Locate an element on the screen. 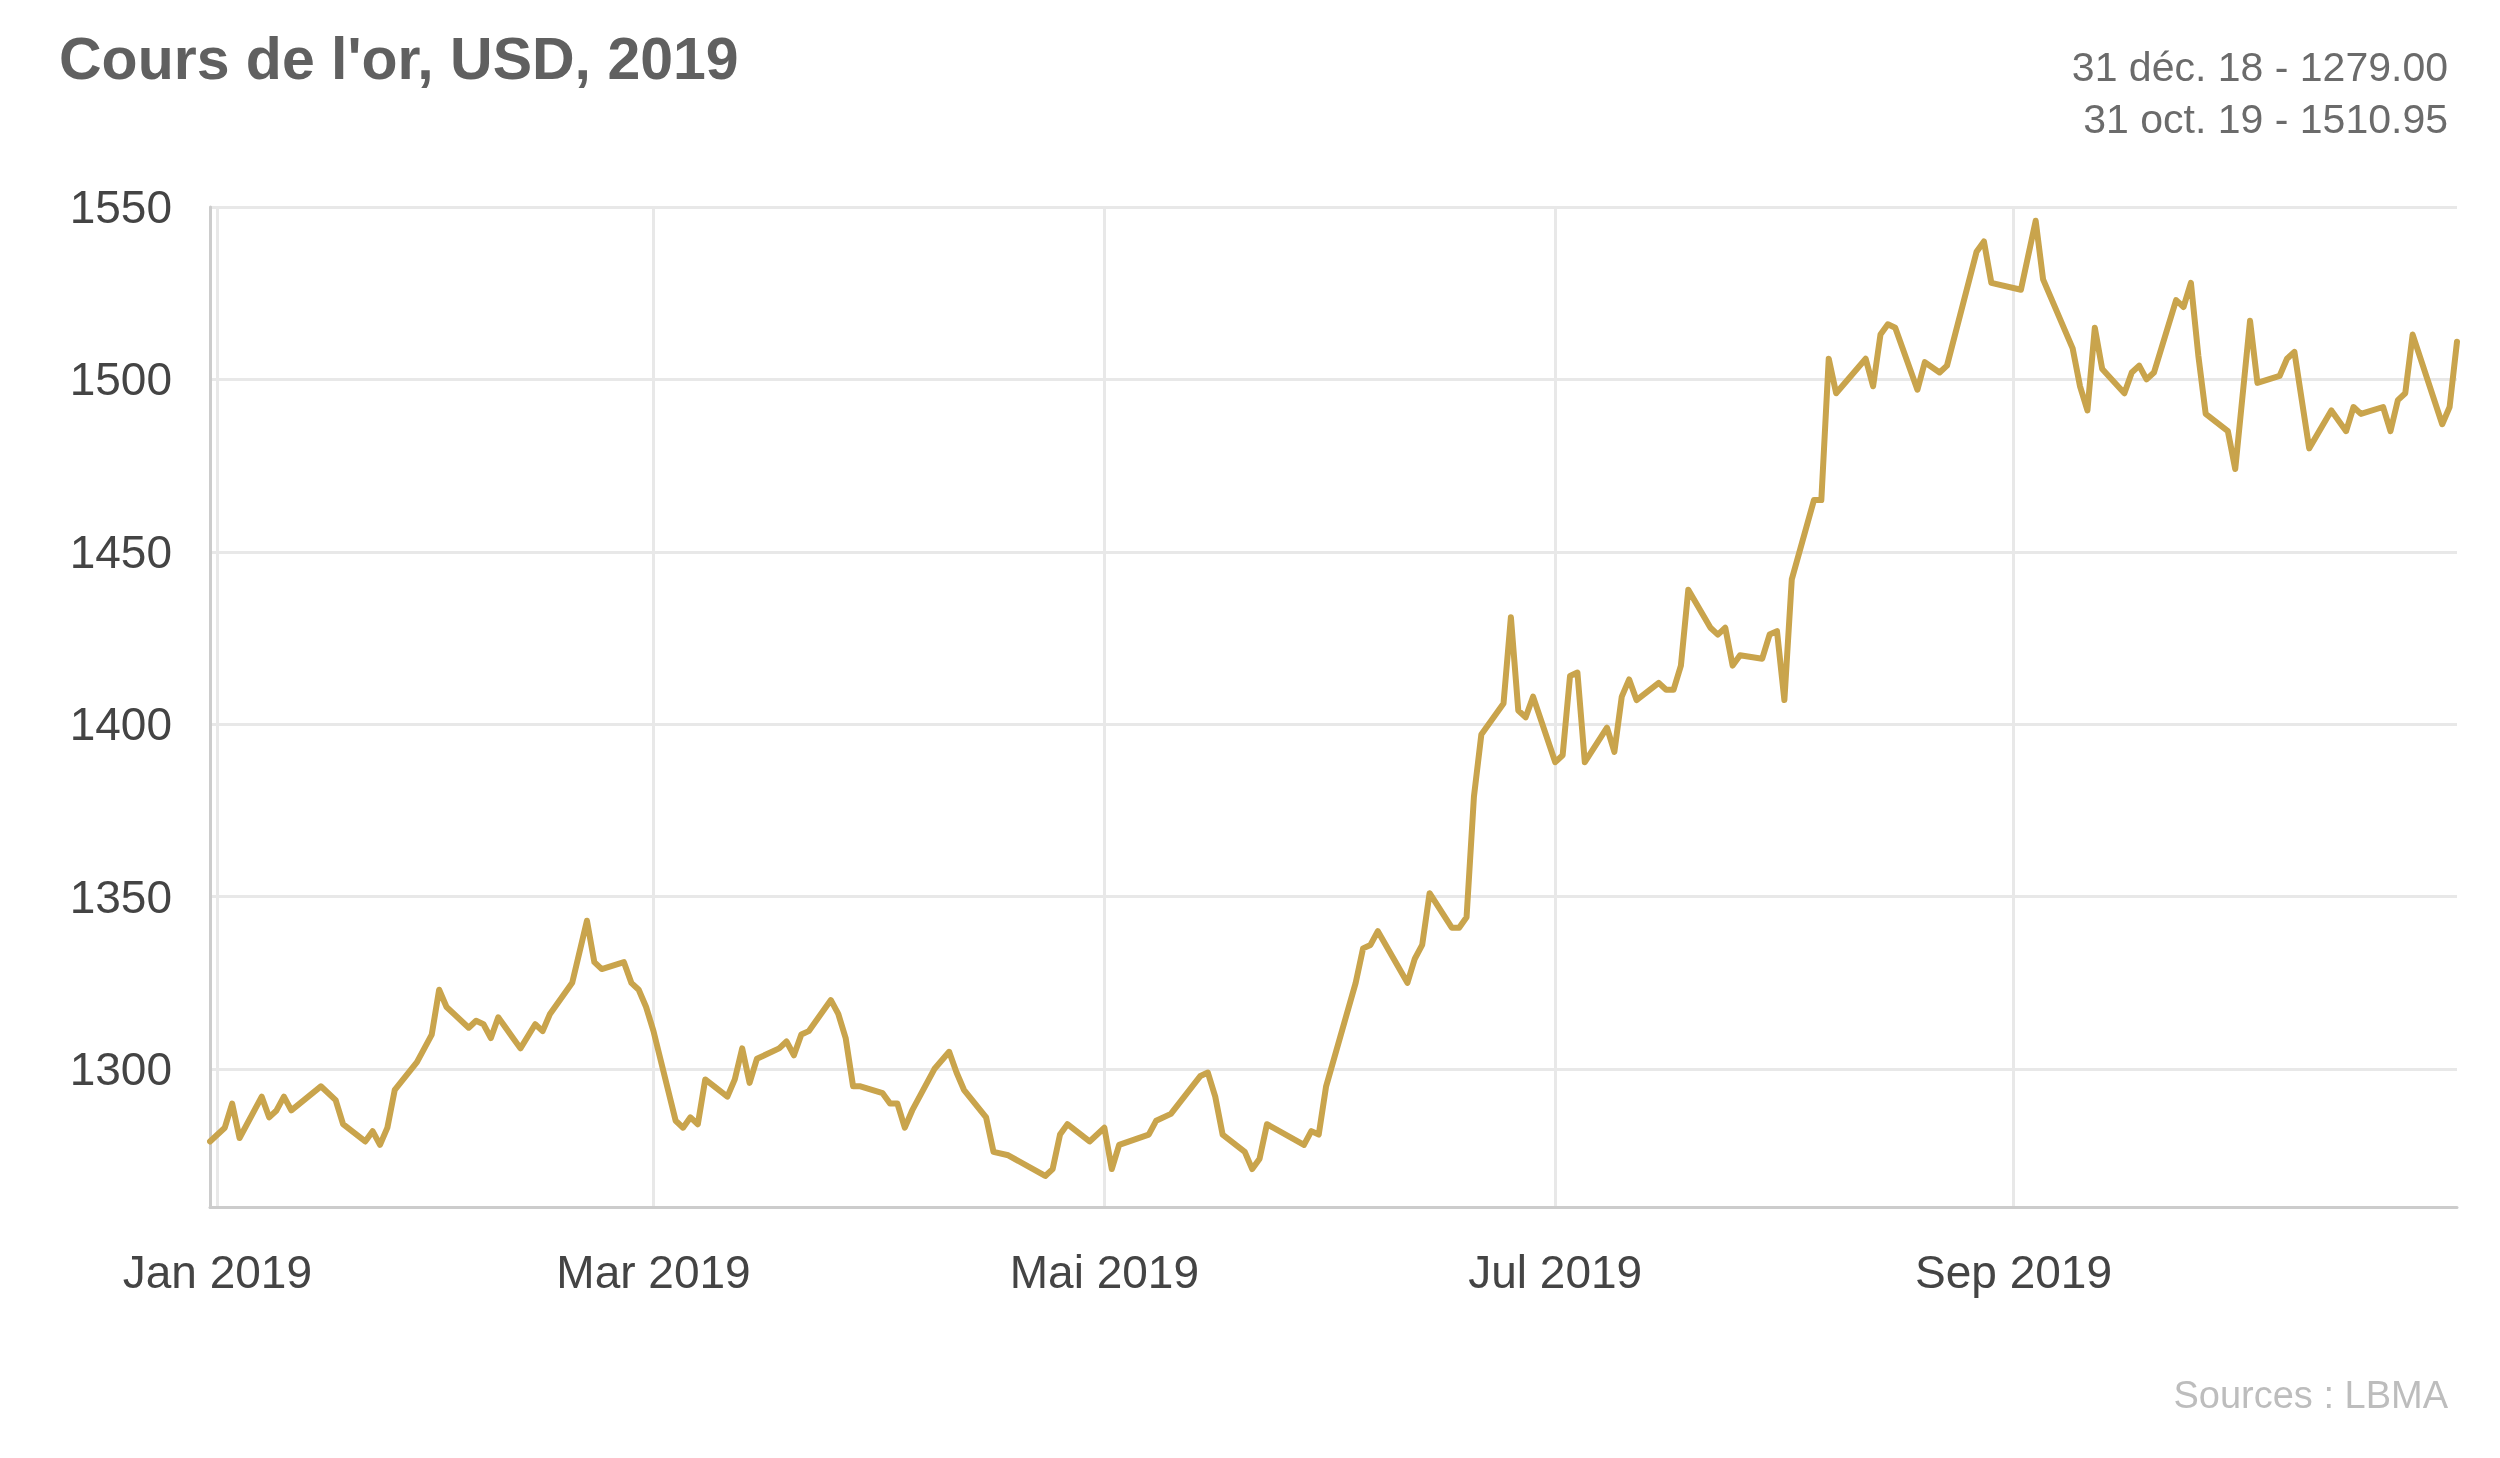  y-tick-label: 1500 is located at coordinates (120, 379).